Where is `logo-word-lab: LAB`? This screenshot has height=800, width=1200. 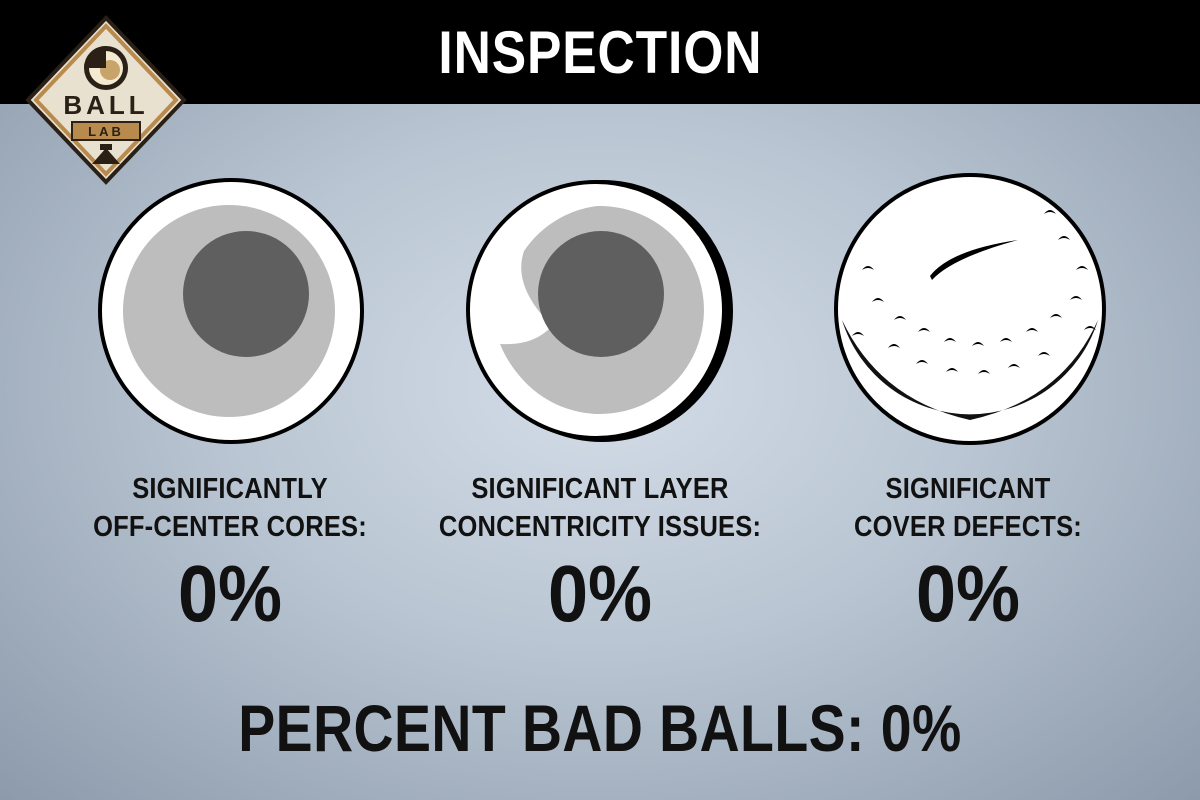
logo-word-lab: LAB is located at coordinates (106, 131).